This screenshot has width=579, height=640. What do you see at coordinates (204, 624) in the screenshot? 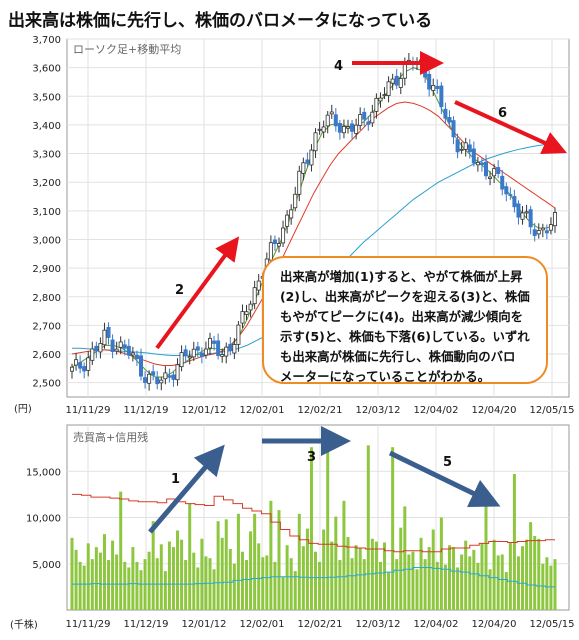
I see `volume-x-tick: 12/01/12` at bounding box center [204, 624].